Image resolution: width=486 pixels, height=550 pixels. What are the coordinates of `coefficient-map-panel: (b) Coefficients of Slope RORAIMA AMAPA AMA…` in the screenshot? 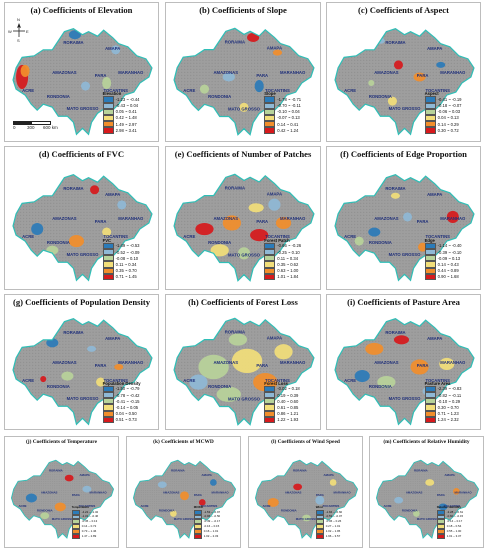 It's located at (243, 72).